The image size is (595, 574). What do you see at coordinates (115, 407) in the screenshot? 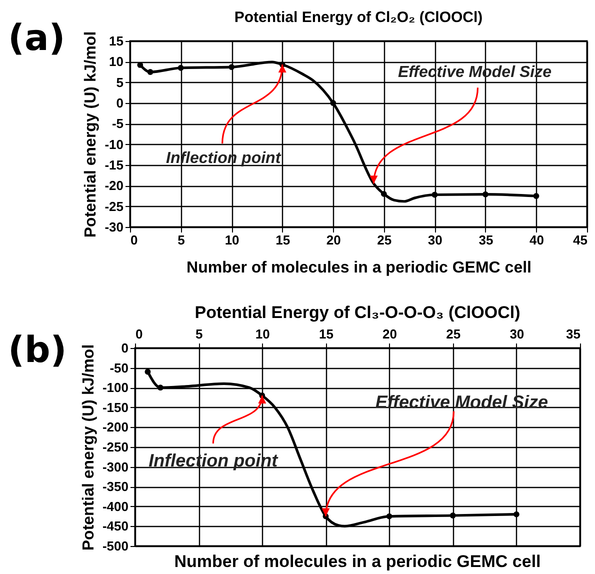
I see `y-tick-label: -150` at bounding box center [115, 407].